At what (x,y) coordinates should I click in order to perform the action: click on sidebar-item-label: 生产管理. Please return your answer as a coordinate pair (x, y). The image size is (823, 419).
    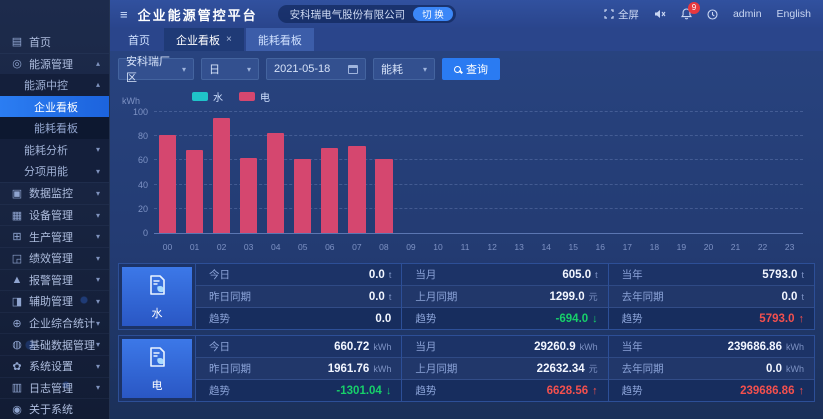
    Looking at the image, I should click on (51, 237).